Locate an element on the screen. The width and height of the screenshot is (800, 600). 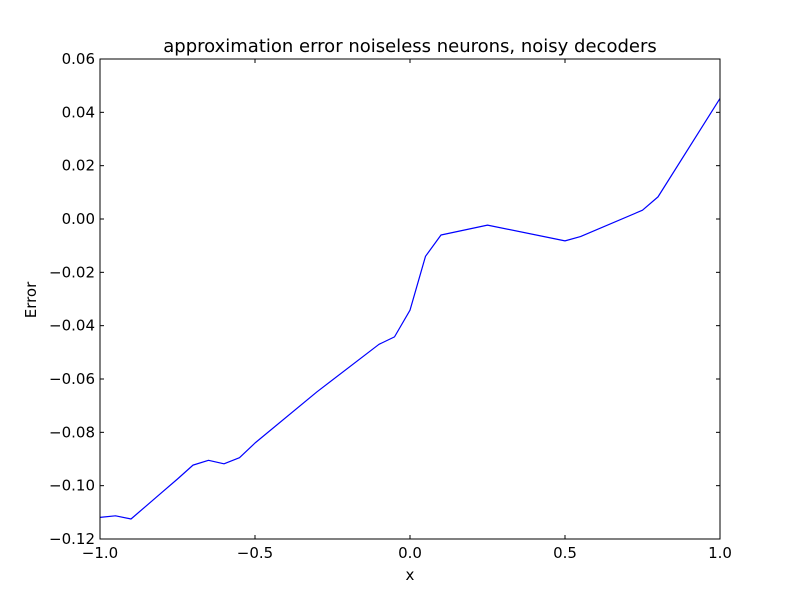
y-tick-label: 0.02 is located at coordinates (78, 166).